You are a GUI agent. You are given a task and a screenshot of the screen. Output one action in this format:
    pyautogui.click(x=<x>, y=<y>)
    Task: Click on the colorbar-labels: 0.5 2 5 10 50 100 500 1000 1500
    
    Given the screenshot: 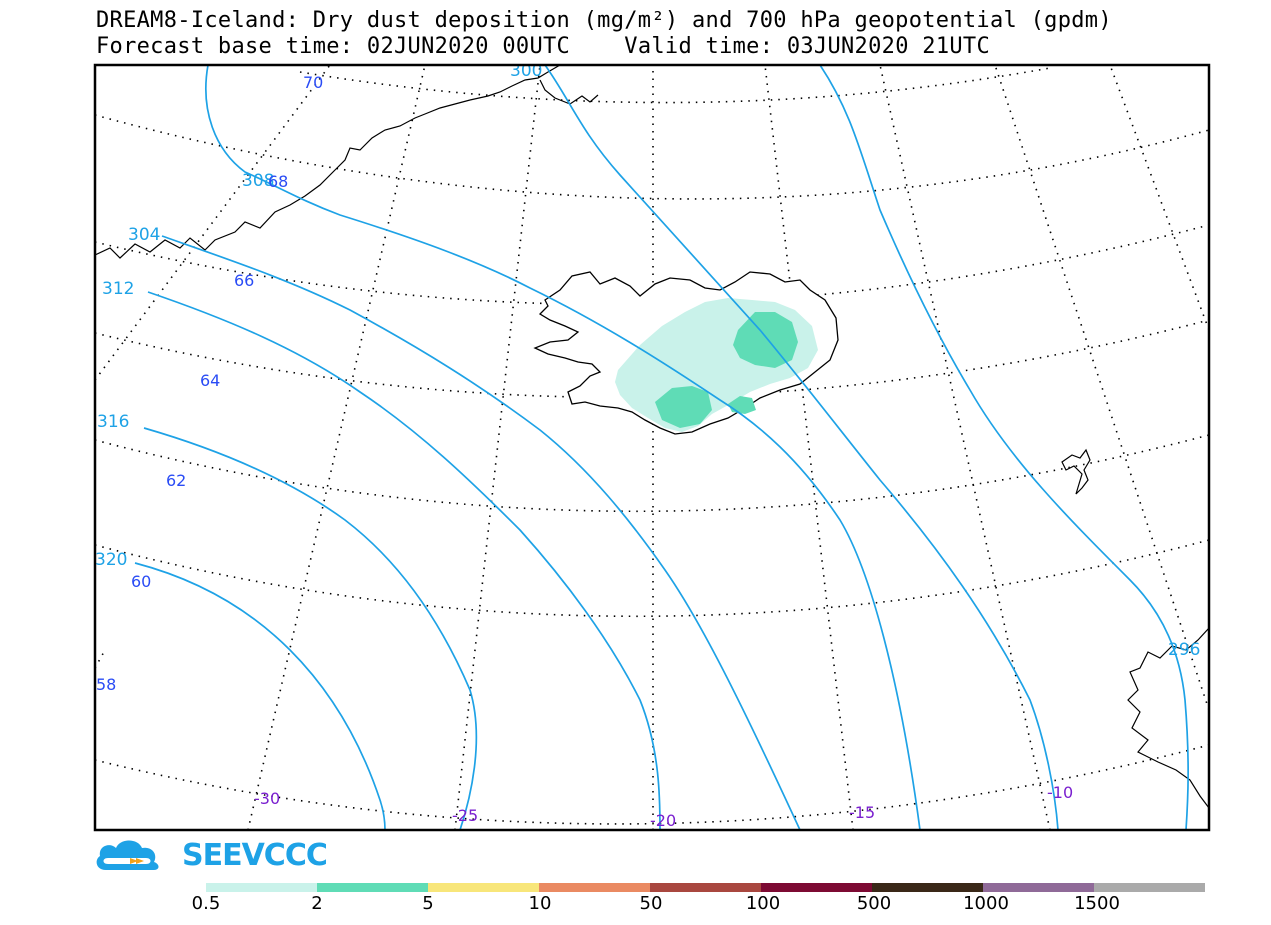 What is the action you would take?
    pyautogui.click(x=635, y=905)
    